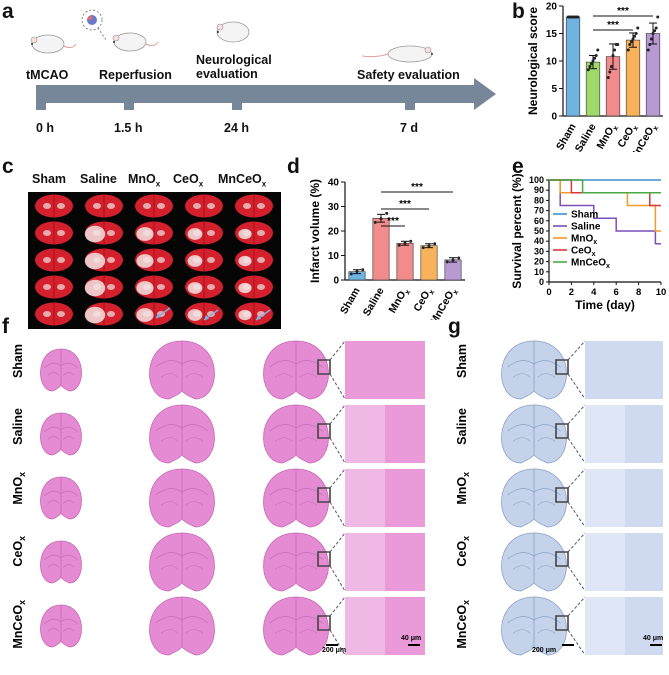 This screenshot has width=669, height=675. I want to click on time-label: 24 h, so click(236, 128).